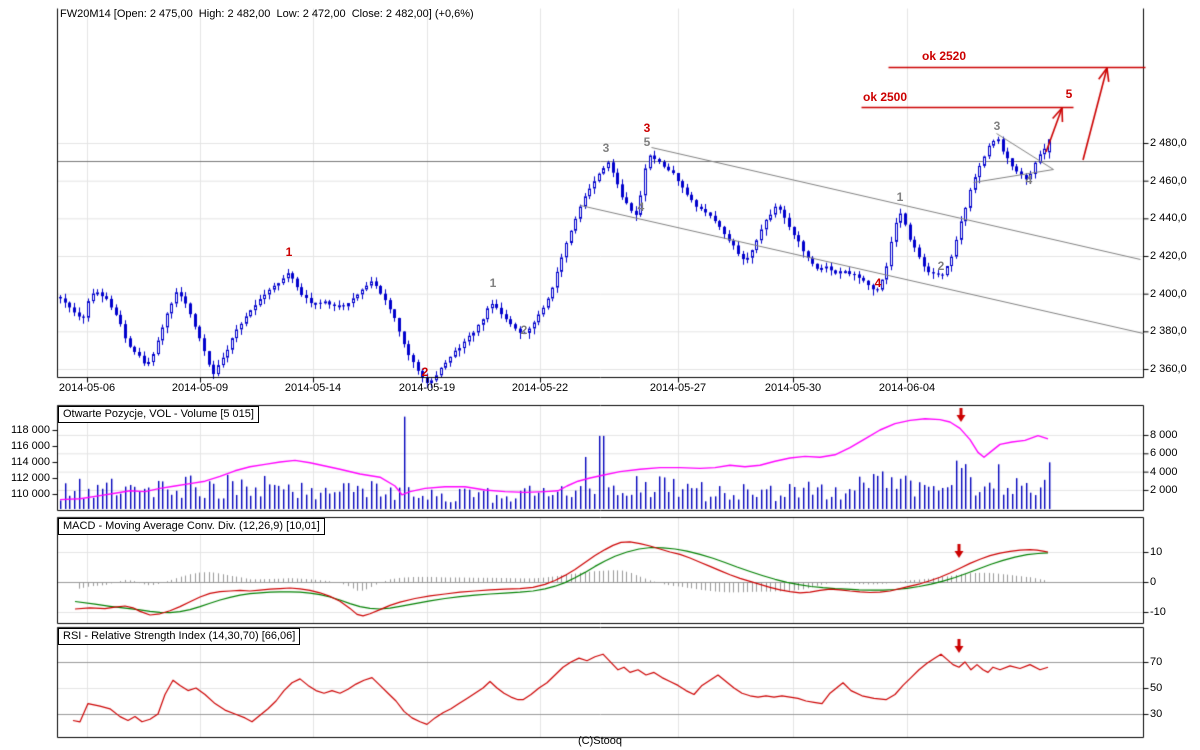  What do you see at coordinates (1156, 688) in the screenshot?
I see `rsi-axis-label: 50` at bounding box center [1156, 688].